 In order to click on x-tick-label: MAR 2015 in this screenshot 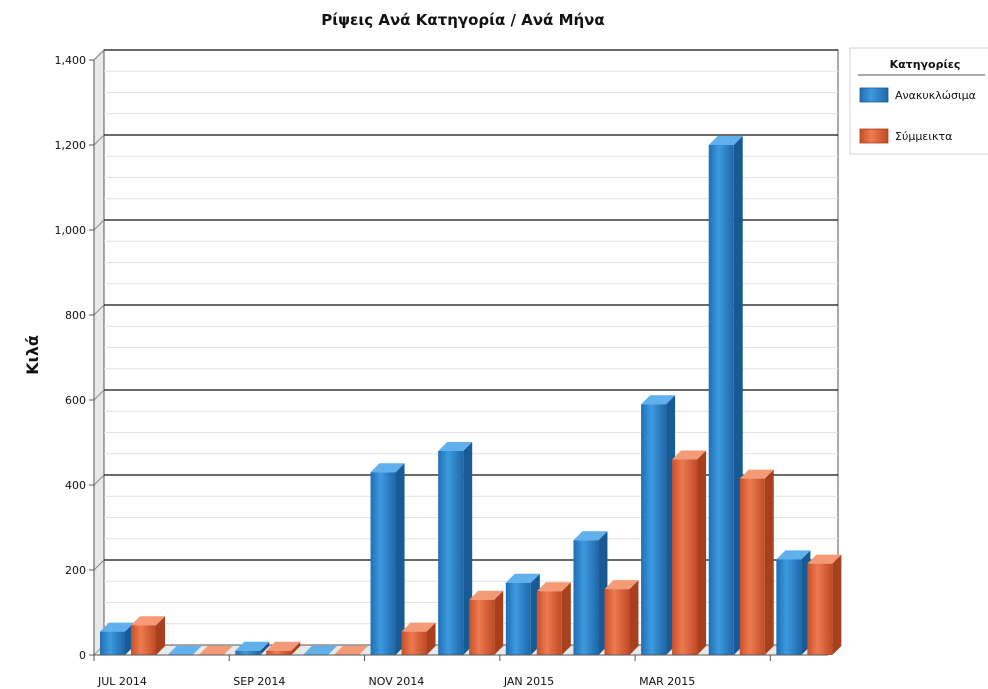, I will do `click(667, 681)`.